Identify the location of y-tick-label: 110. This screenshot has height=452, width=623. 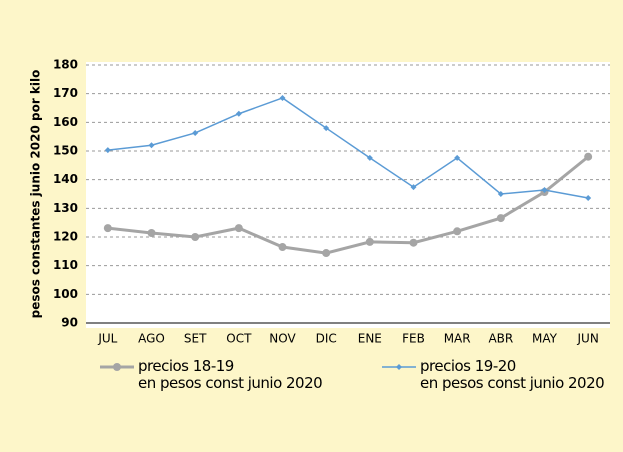
(65, 265).